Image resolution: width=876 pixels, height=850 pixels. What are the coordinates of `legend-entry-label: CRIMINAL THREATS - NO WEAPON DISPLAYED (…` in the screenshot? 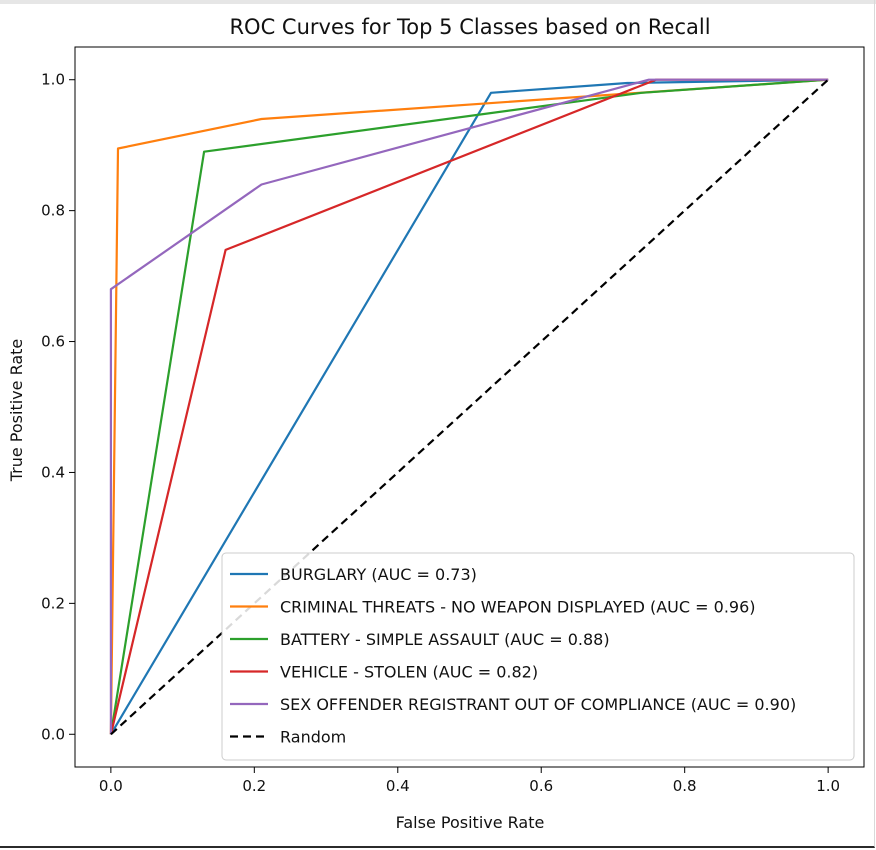 It's located at (518, 607).